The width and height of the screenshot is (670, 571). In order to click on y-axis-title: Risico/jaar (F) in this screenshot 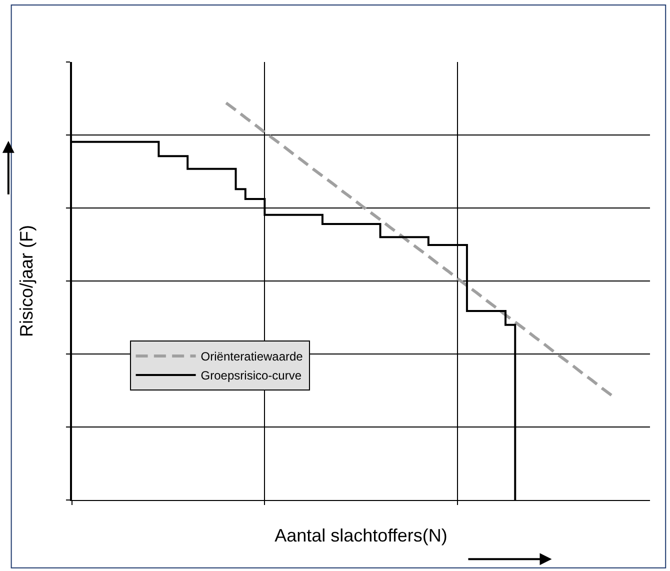, I will do `click(26, 281)`.